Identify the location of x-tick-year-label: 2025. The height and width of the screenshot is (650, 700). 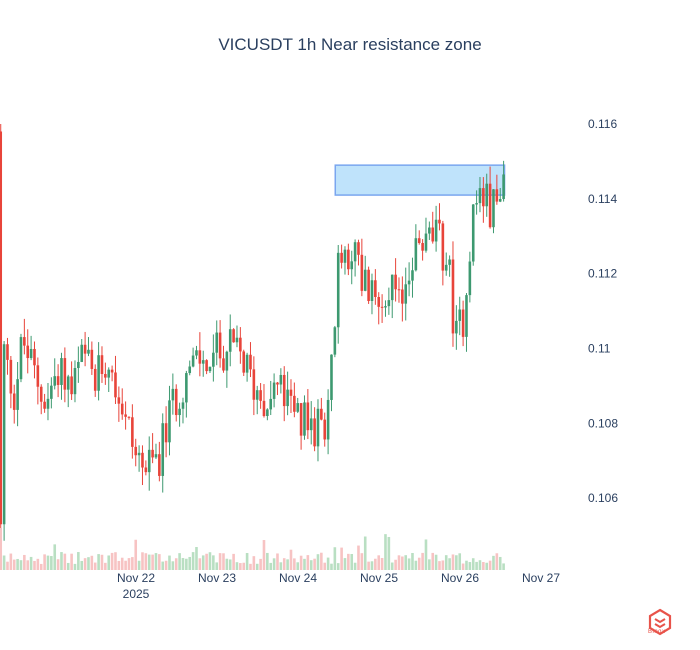
(136, 594).